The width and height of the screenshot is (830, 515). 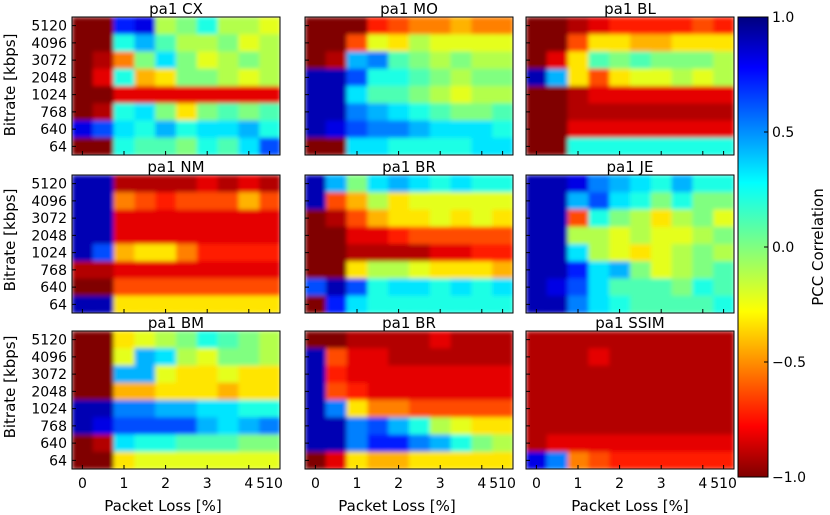 What do you see at coordinates (49, 410) in the screenshot?
I see `y-tick-label: 1024` at bounding box center [49, 410].